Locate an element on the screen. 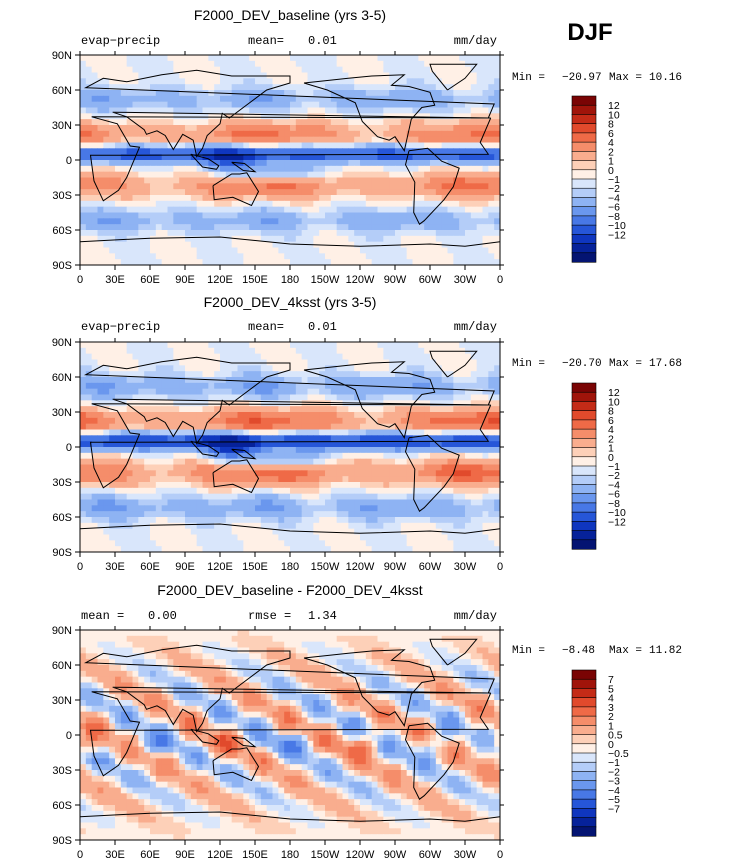  stat-max-label: Max = is located at coordinates (625, 78).